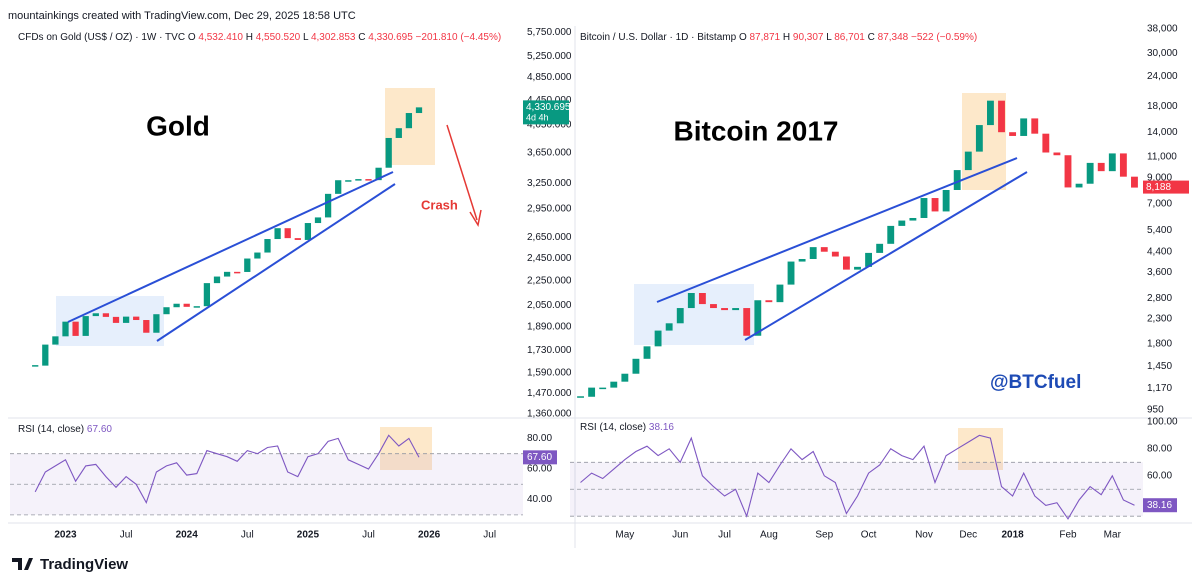 This screenshot has width=1200, height=584. I want to click on x-tick-label: May, so click(624, 535).